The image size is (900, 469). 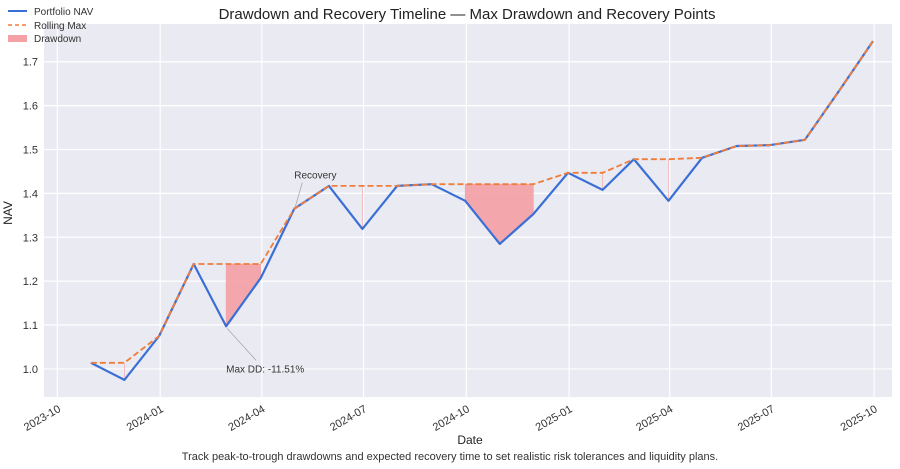 I want to click on x-tick-label: 2025-04, so click(x=654, y=418).